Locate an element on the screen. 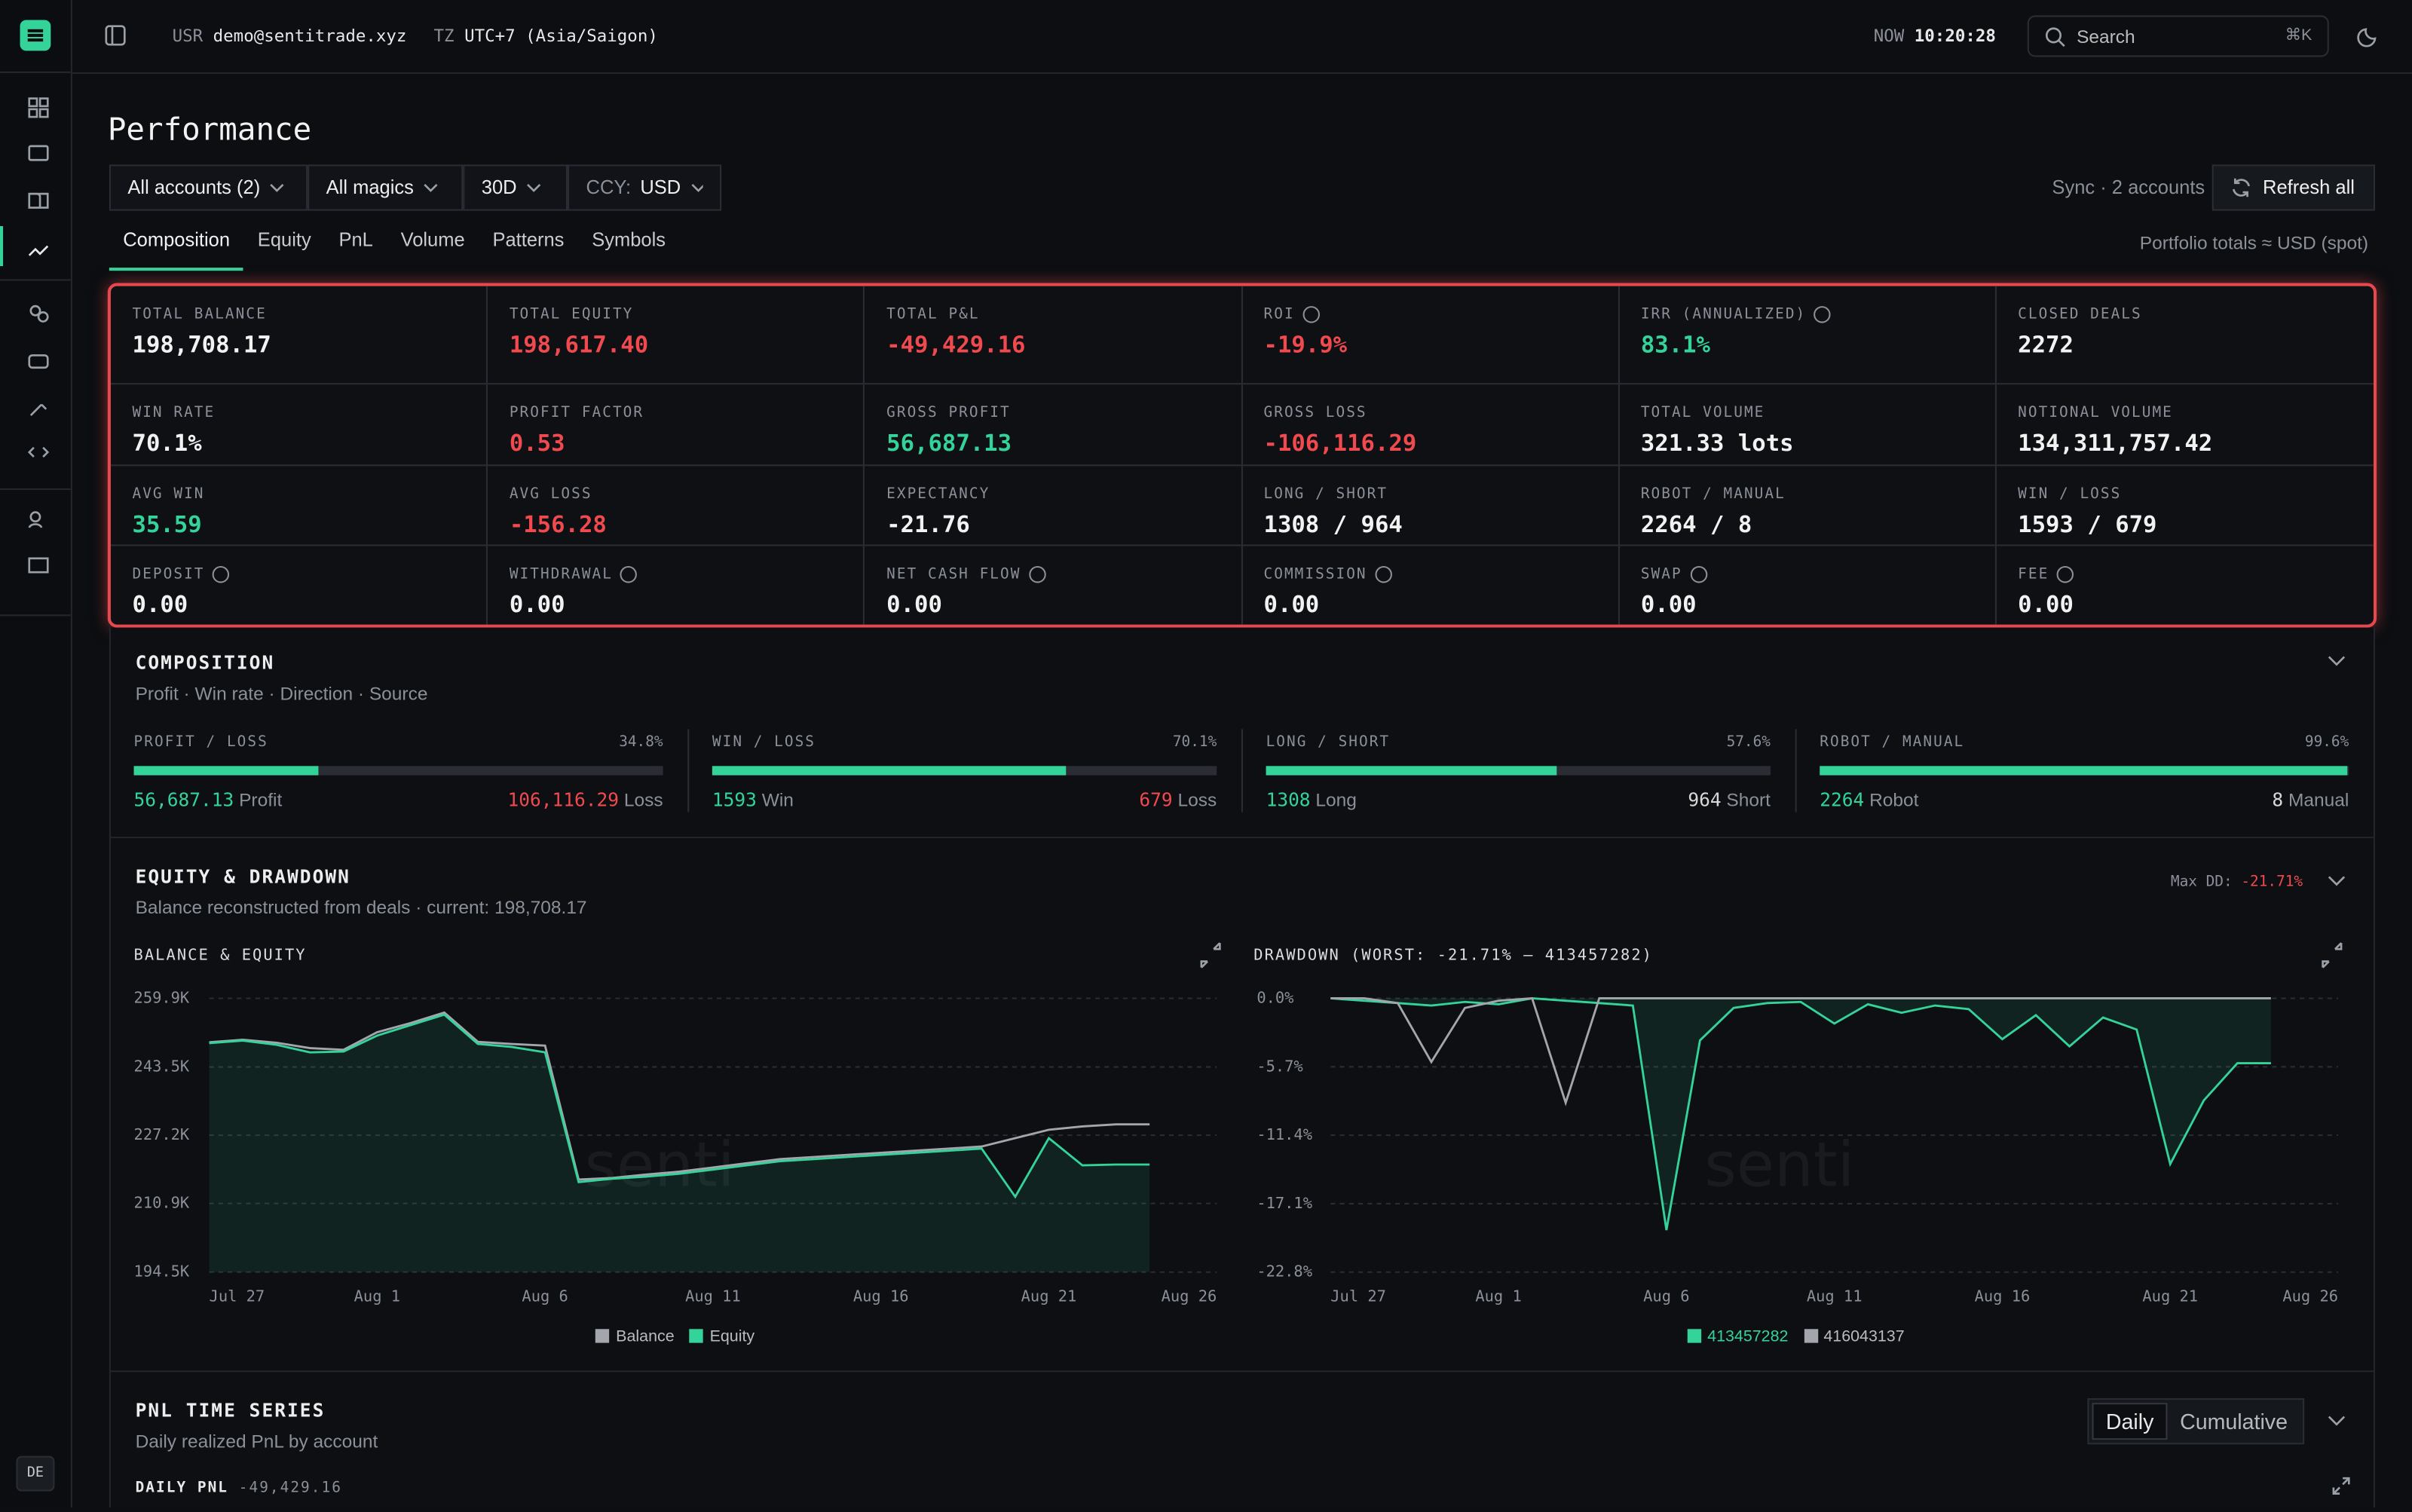 Image resolution: width=2412 pixels, height=1512 pixels. kpi-value: -156.28 is located at coordinates (558, 525).